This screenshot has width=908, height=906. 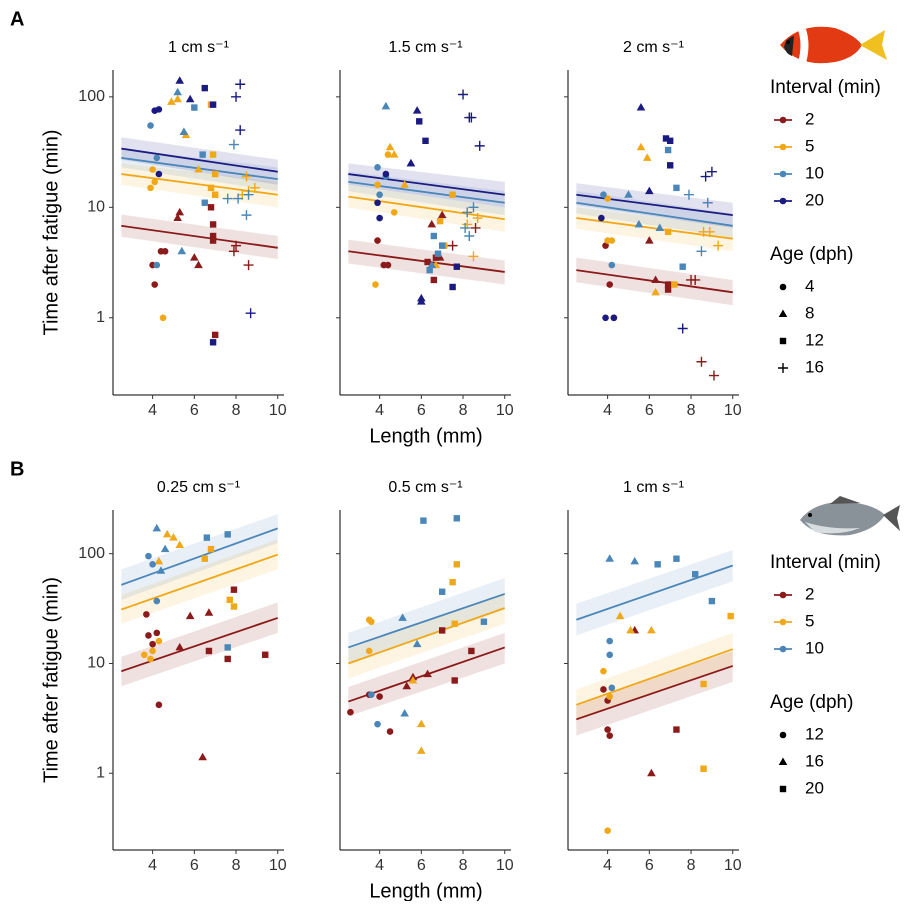 I want to click on legend-label: 5, so click(x=809, y=620).